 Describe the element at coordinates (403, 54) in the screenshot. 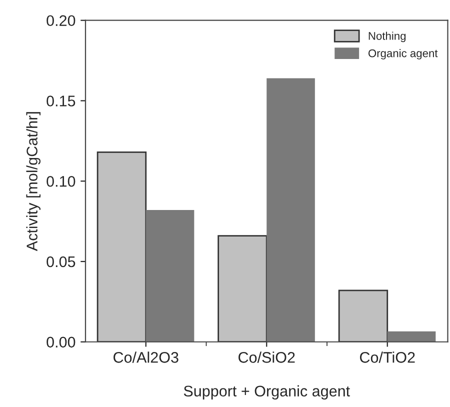

I see `legend-label: Organic agent` at that location.